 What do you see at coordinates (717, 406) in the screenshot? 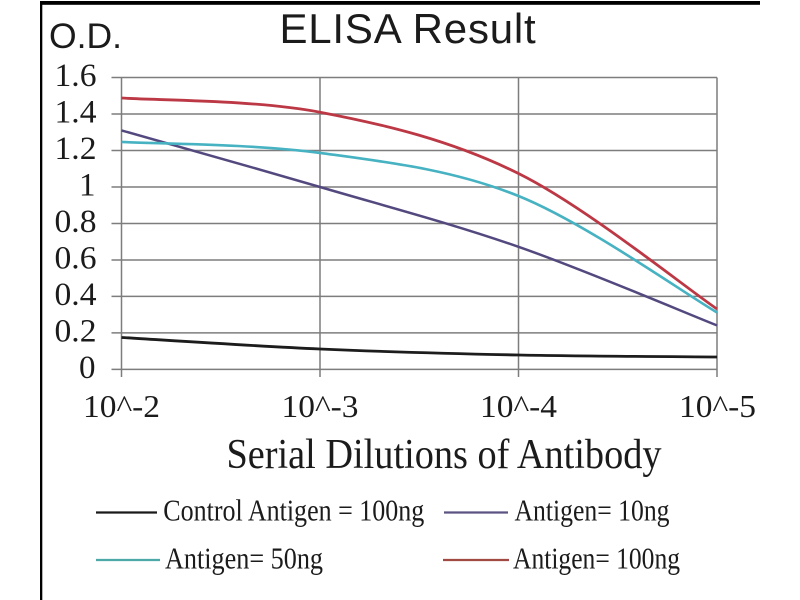
I see `svg-text: 10^-5` at bounding box center [717, 406].